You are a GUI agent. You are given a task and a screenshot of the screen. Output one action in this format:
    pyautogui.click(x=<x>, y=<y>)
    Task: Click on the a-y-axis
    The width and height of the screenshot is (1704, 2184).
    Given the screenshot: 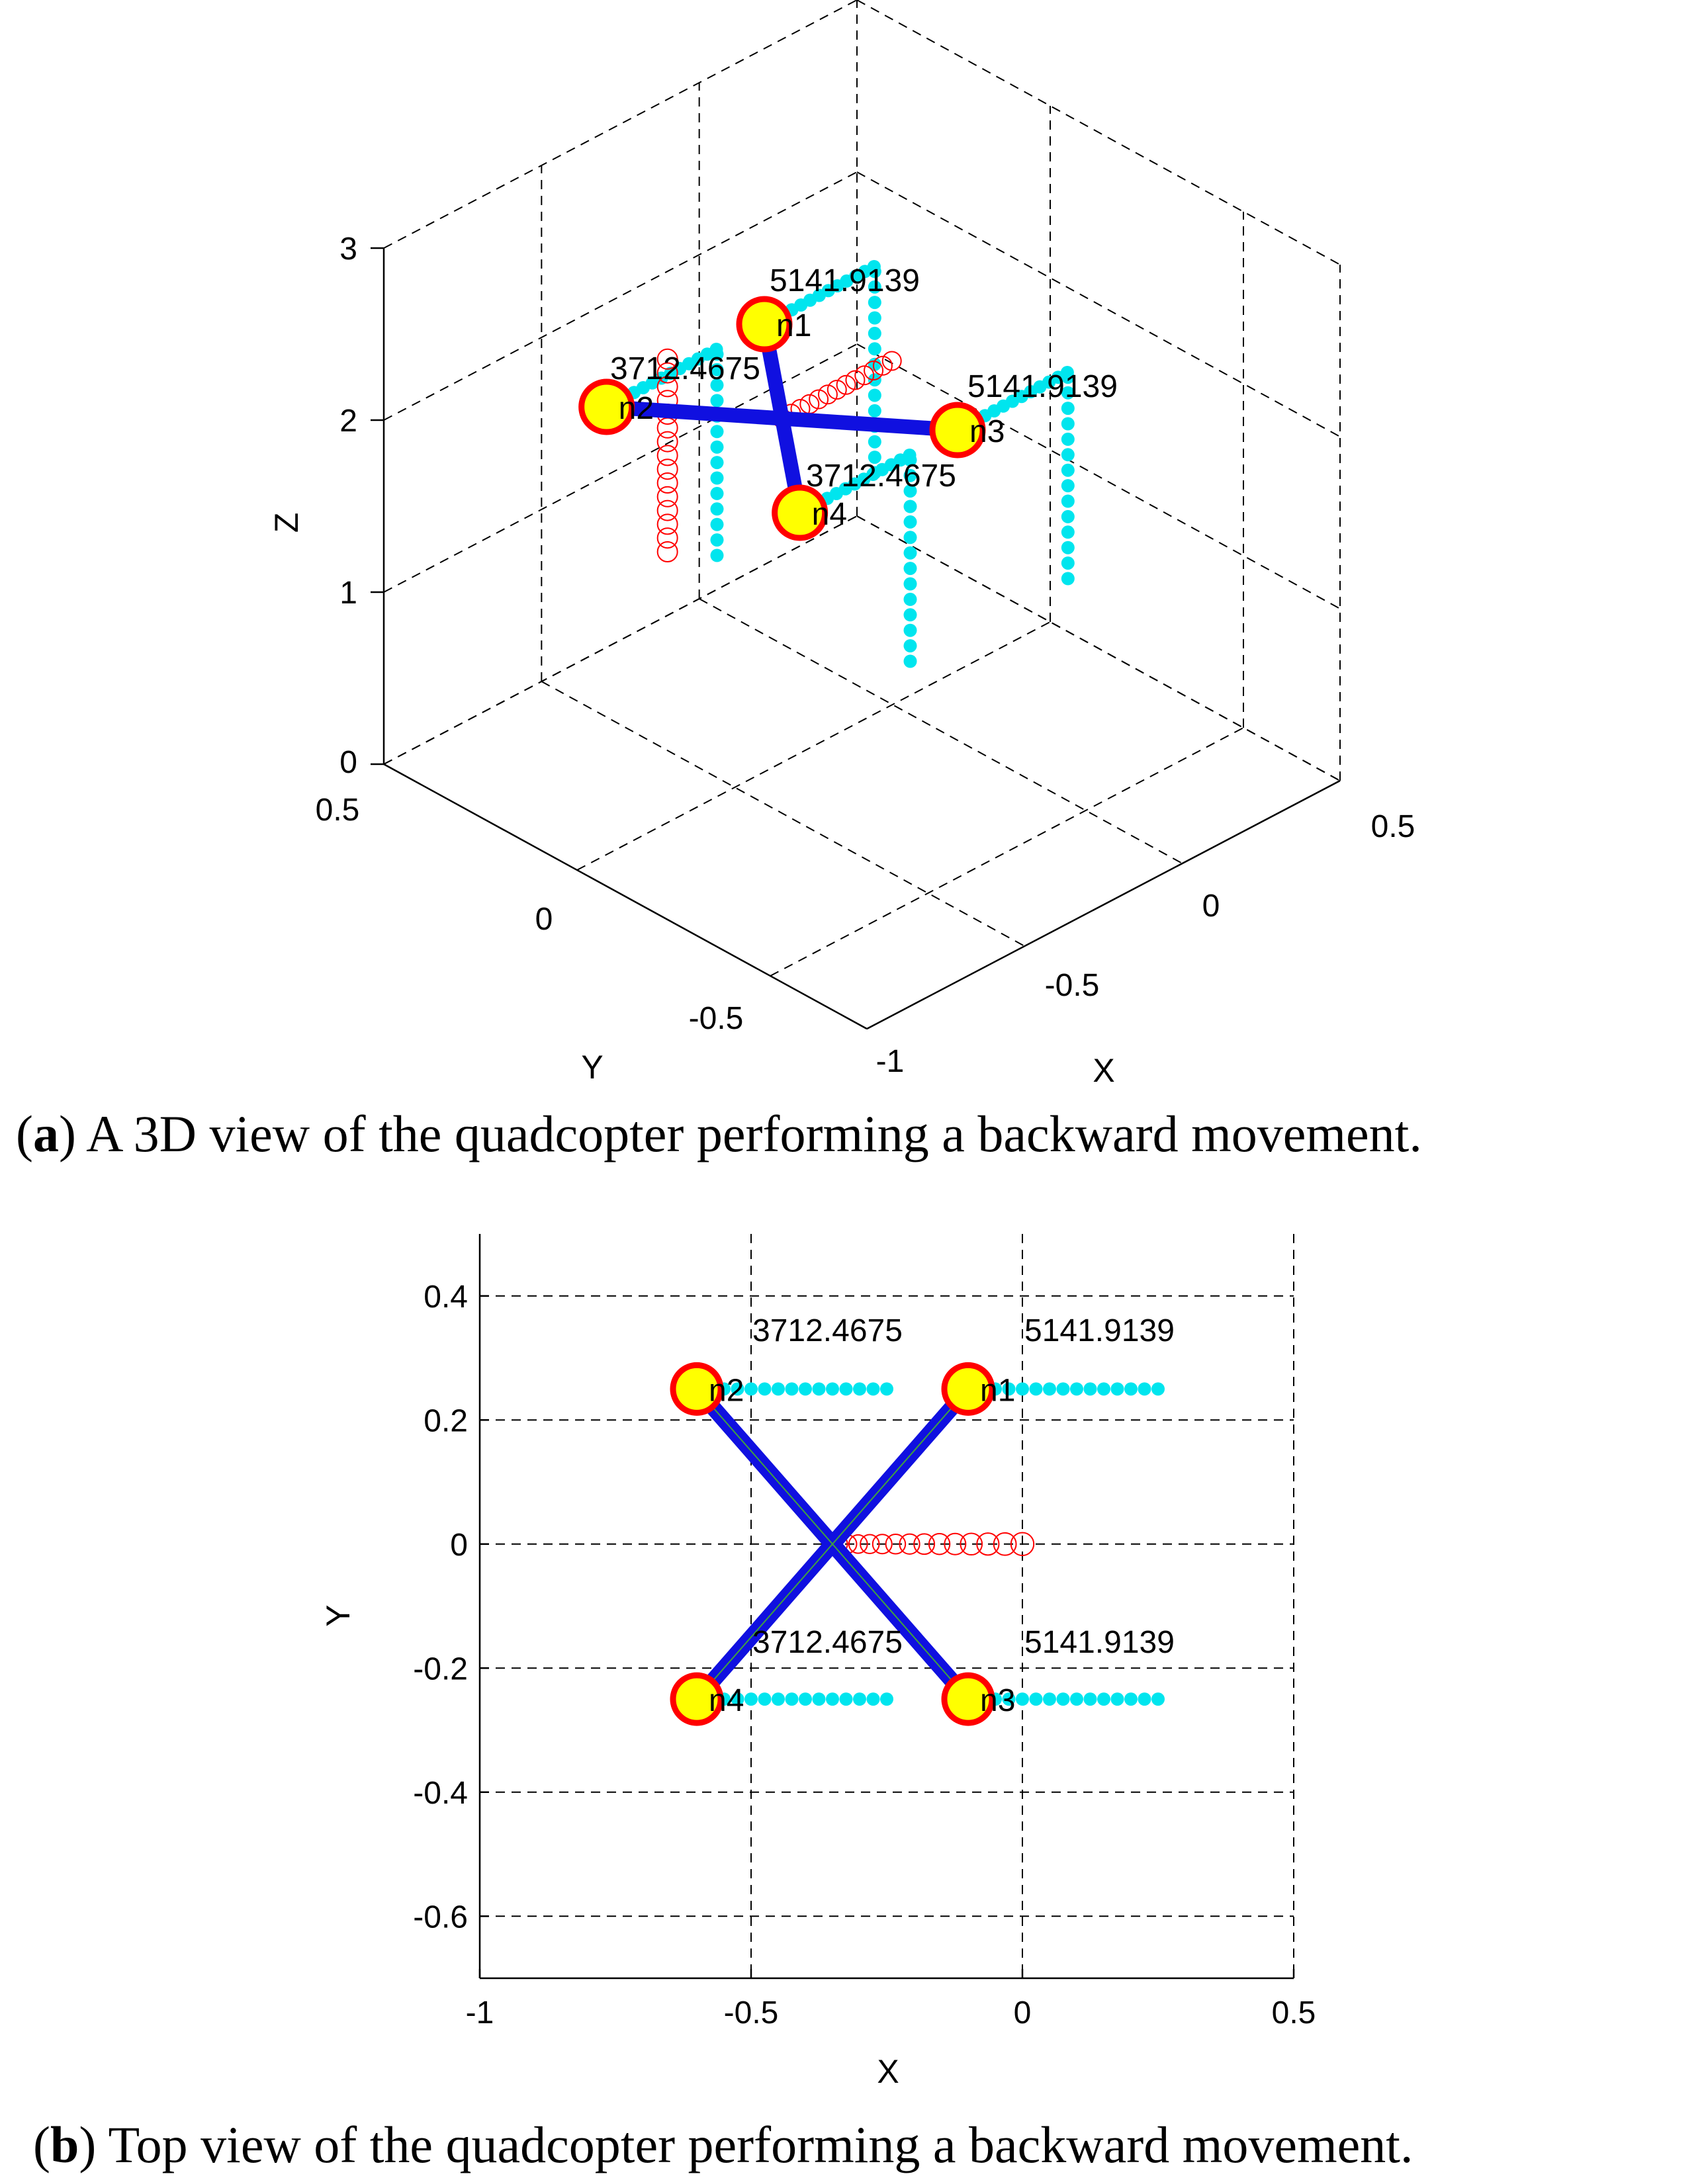 What is the action you would take?
    pyautogui.click(x=625, y=897)
    